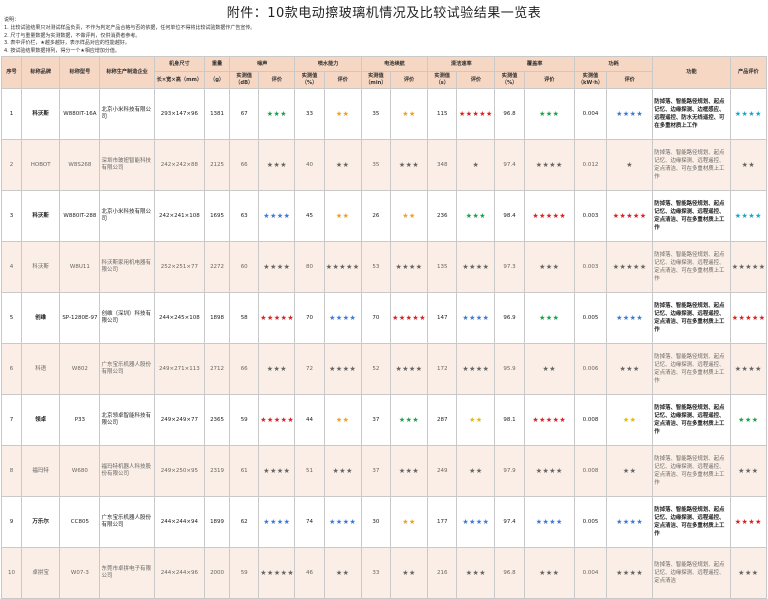 The image size is (768, 599). I want to click on cell-maker: 深圳市玻妞智能科技有限公司, so click(127, 165).